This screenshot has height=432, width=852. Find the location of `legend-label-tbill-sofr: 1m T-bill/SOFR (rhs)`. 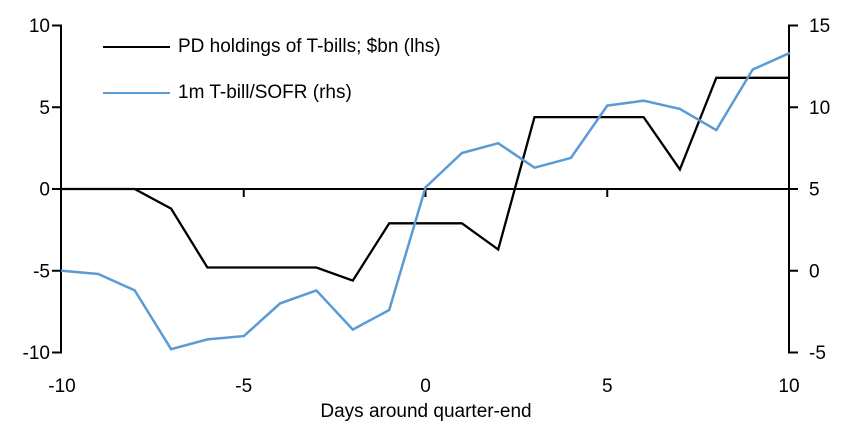

legend-label-tbill-sofr: 1m T-bill/SOFR (rhs) is located at coordinates (265, 92).